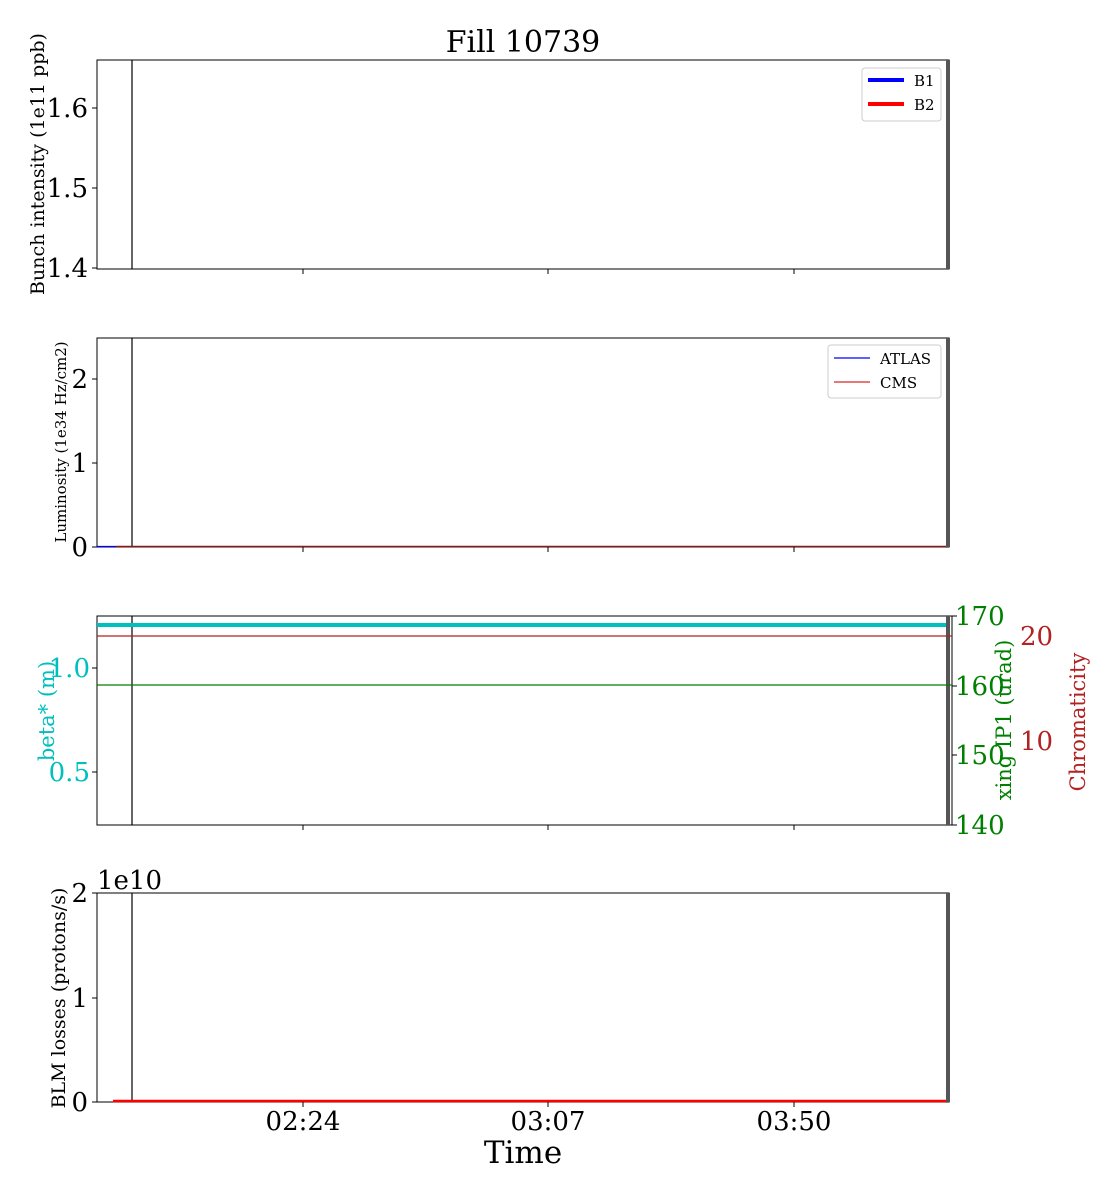  What do you see at coordinates (884, 371) in the screenshot?
I see `legend: ATLAS CMS` at bounding box center [884, 371].